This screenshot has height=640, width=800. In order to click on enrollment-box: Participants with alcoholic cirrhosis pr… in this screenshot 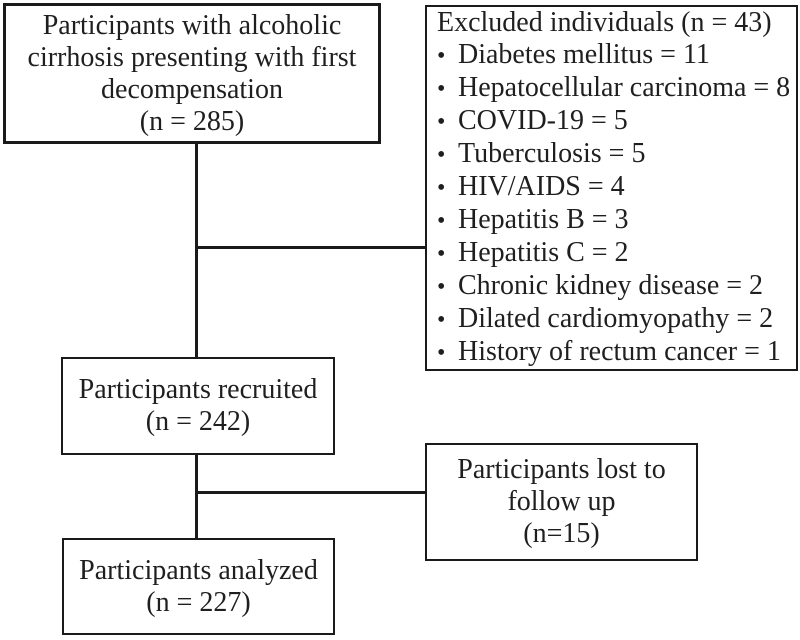, I will do `click(192, 73)`.